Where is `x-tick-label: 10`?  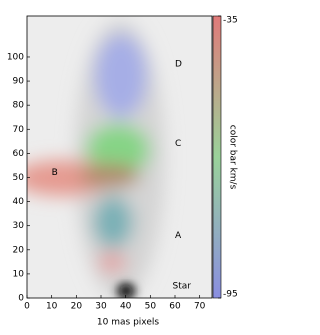 x-tick-label: 10 is located at coordinates (52, 307).